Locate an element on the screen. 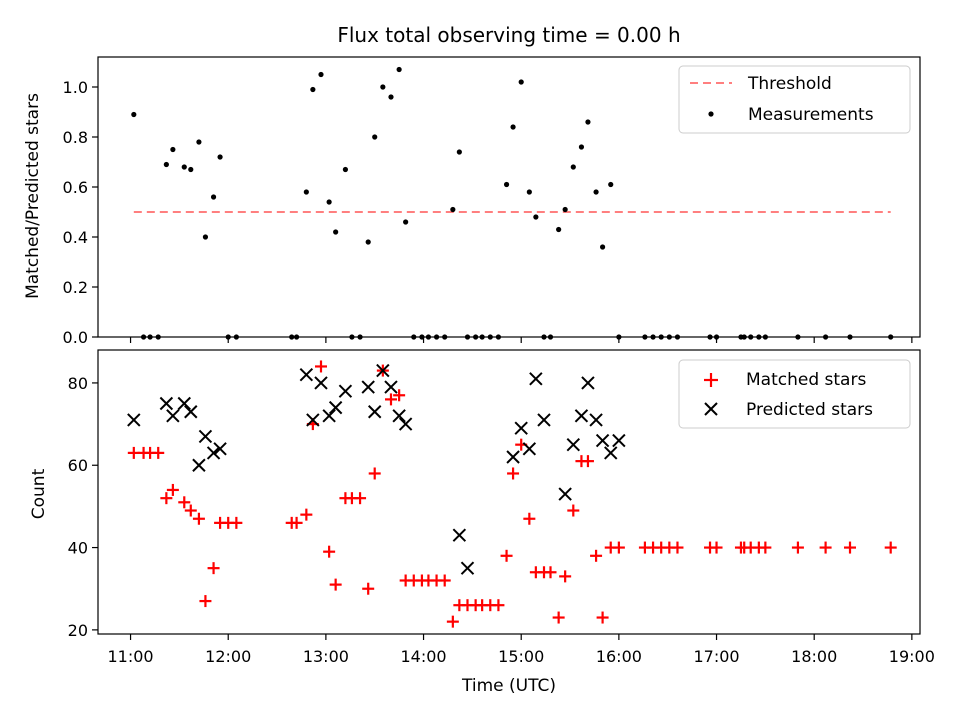  legend-matched-swatch is located at coordinates (711, 380).